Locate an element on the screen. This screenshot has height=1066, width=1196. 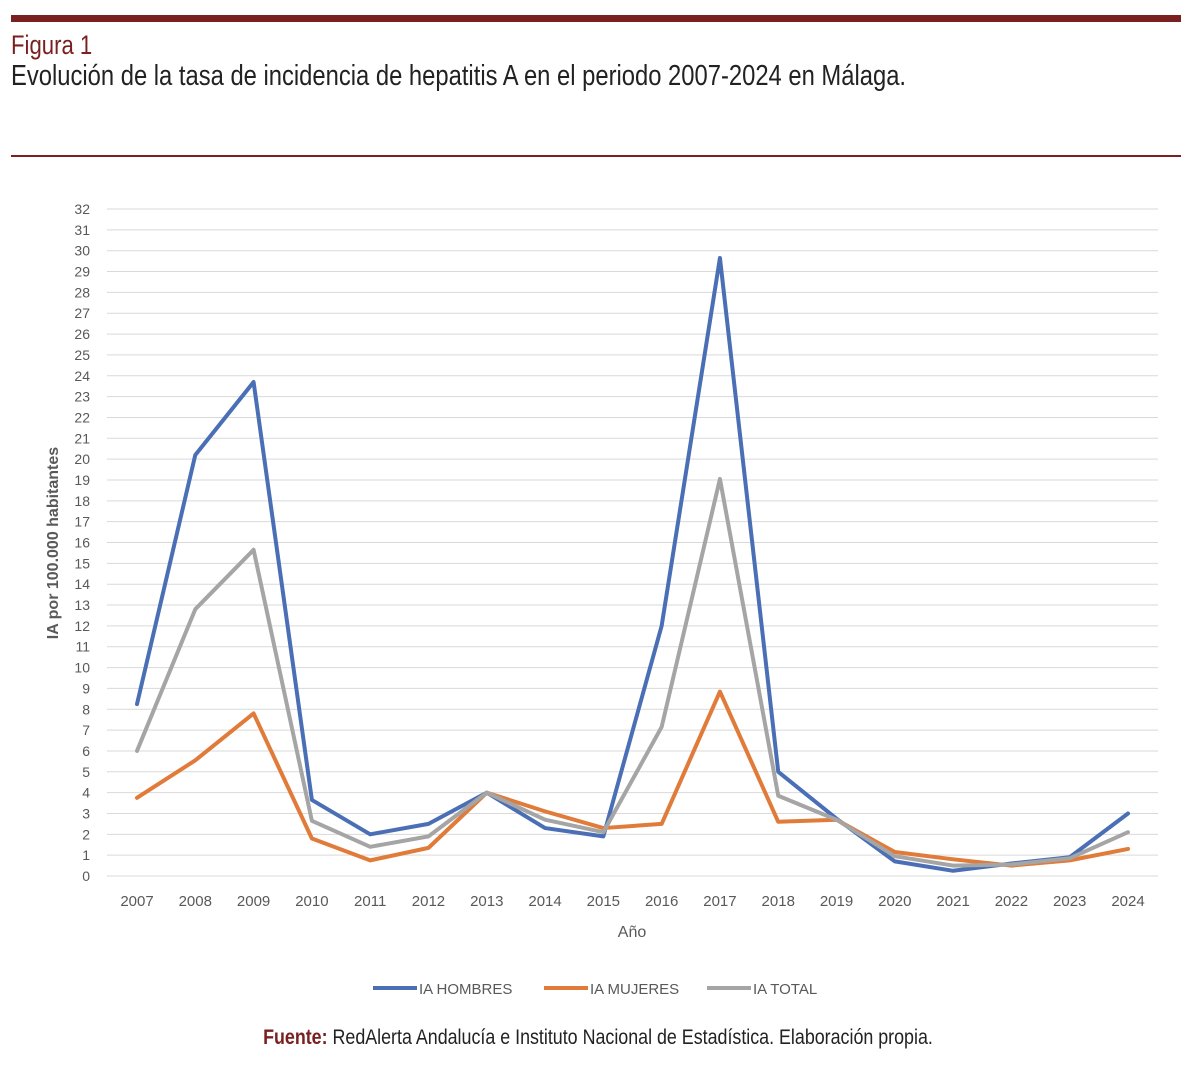
x-tick-label: 2007 is located at coordinates (136, 901).